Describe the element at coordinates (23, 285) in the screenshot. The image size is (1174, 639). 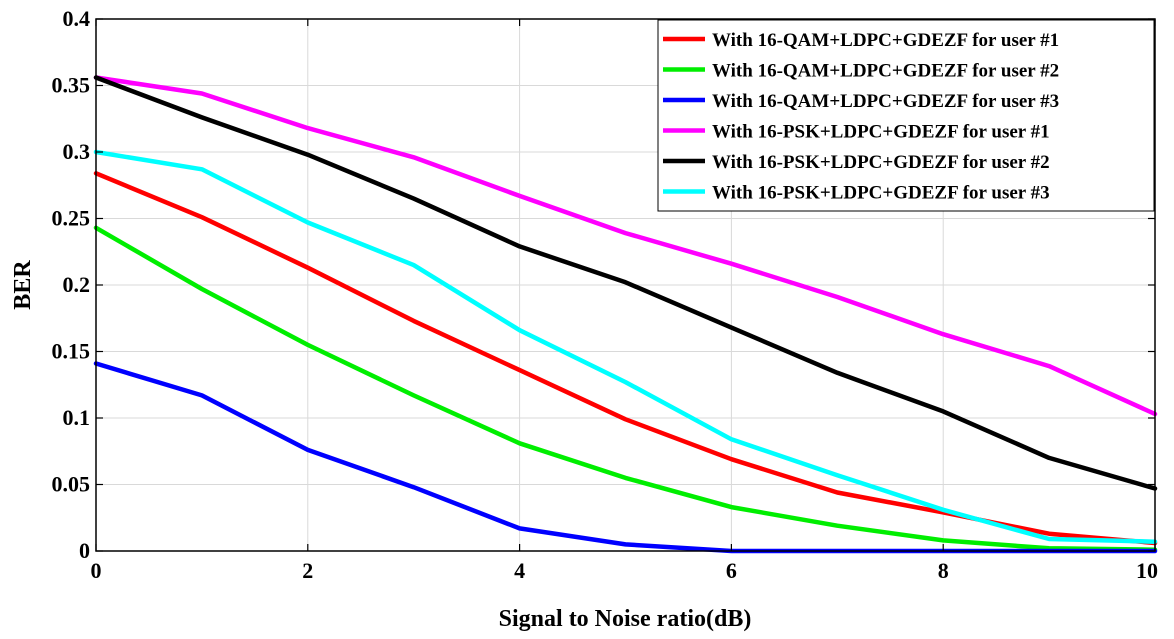
I see `y-axis-title: BER` at that location.